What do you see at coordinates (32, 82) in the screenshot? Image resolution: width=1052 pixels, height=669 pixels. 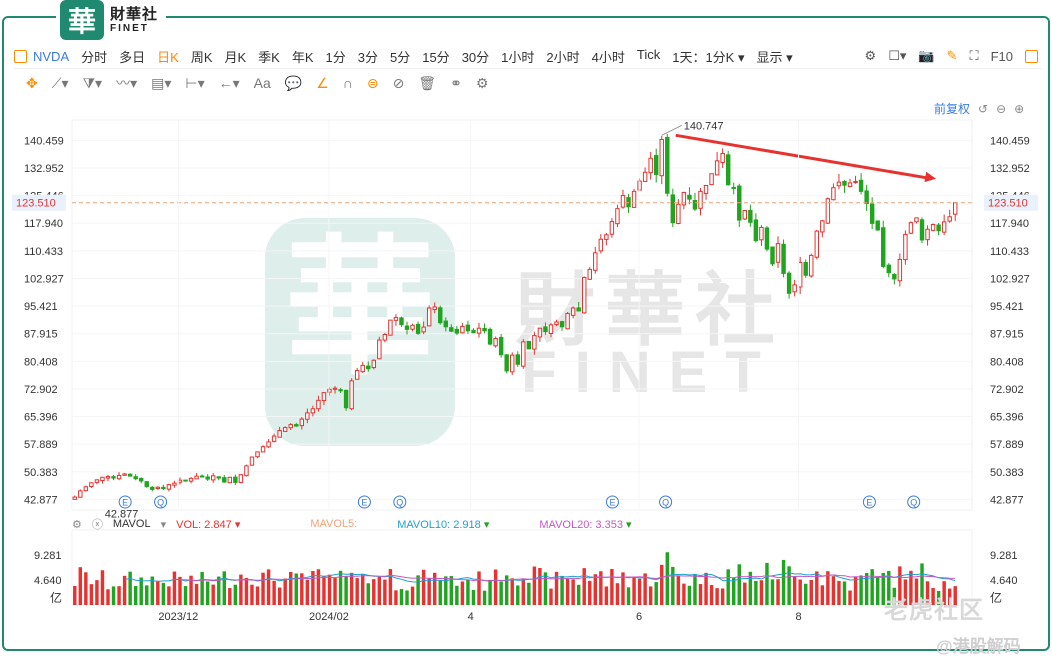 I see `move-icon: ✥` at bounding box center [32, 82].